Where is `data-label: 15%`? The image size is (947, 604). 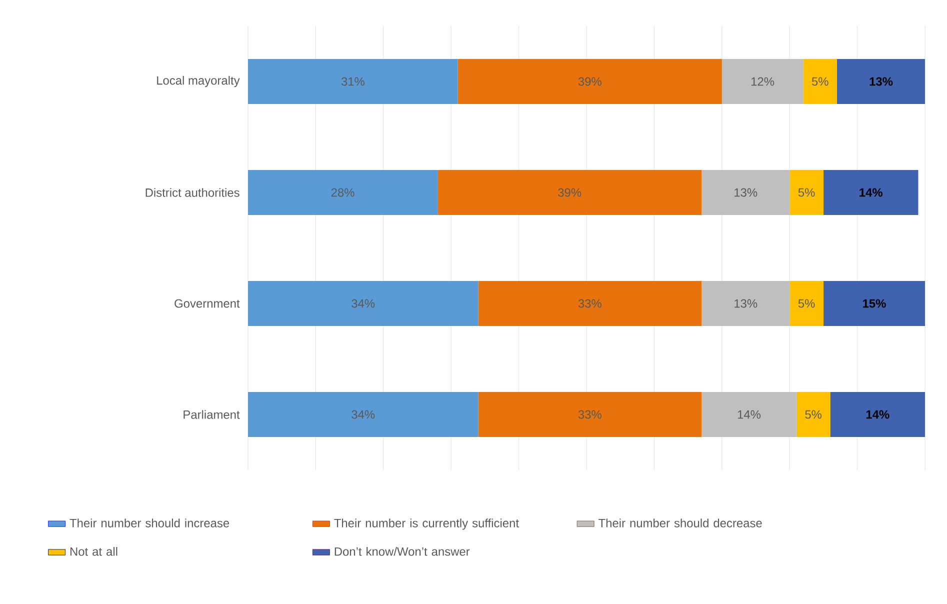 data-label: 15% is located at coordinates (874, 303).